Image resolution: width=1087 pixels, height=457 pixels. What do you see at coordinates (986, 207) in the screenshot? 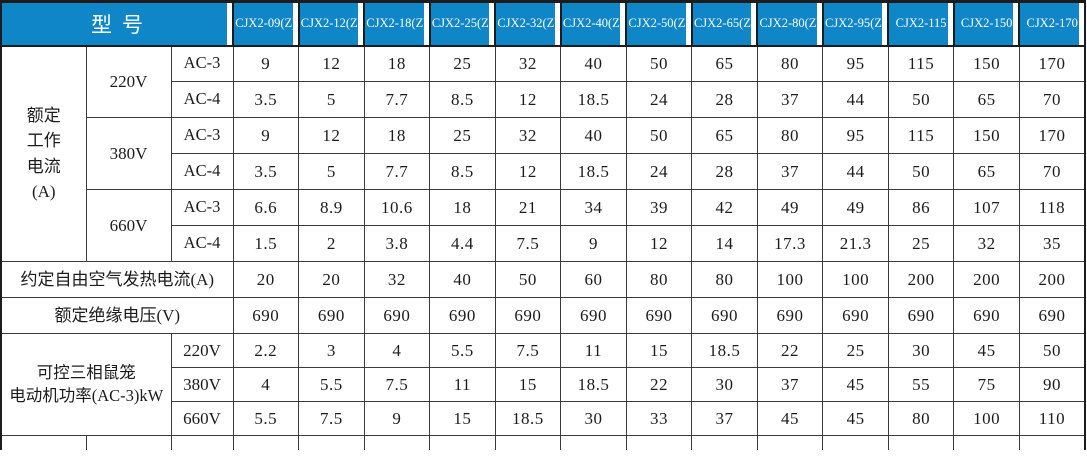
I see `value-cell: 107` at bounding box center [986, 207].